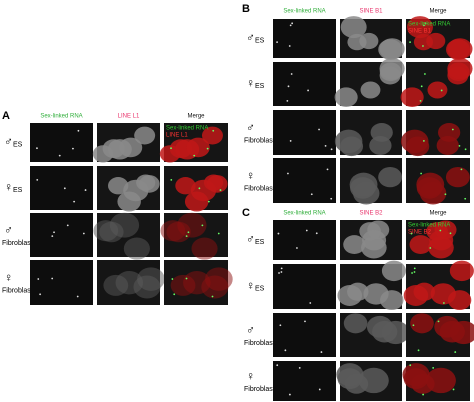 The image size is (474, 402). What do you see at coordinates (6, 116) in the screenshot?
I see `panel-label: A` at bounding box center [6, 116].